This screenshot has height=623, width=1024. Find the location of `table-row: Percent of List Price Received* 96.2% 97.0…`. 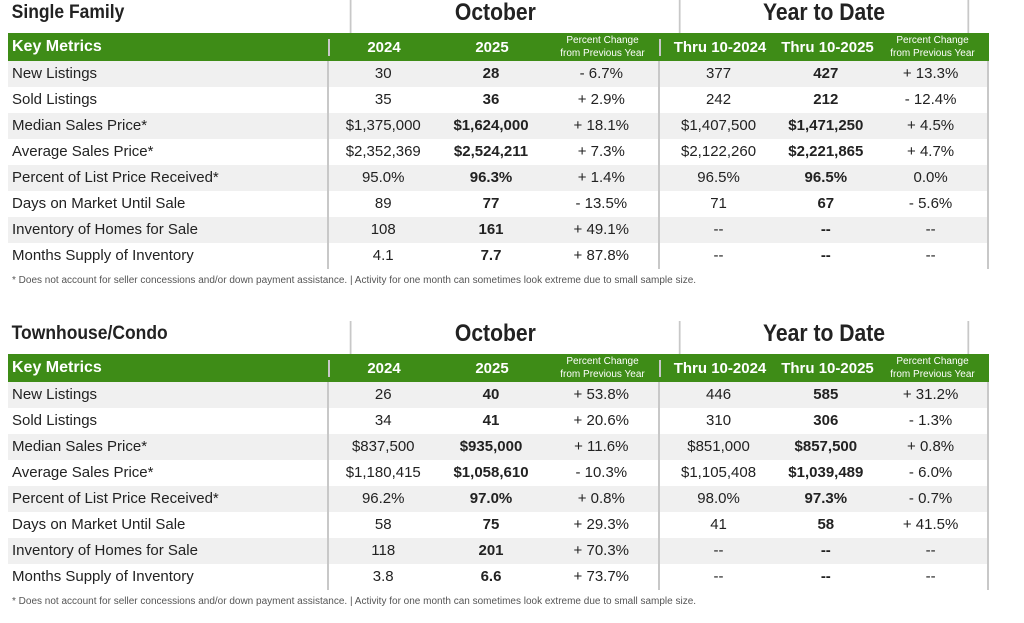

table-row: Percent of List Price Received* 96.2% 97.0… is located at coordinates (498, 499).